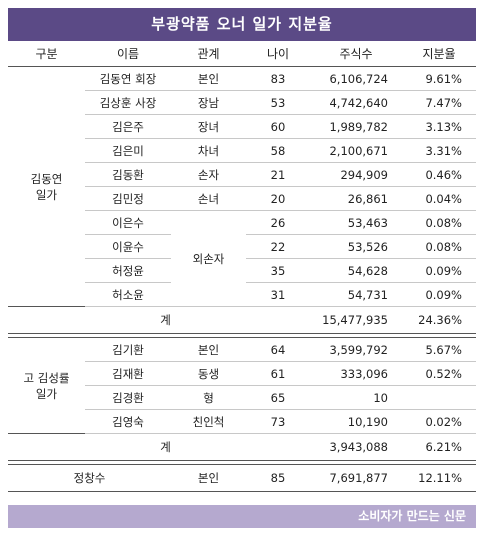 The width and height of the screenshot is (484, 536). I want to click on table-title: 부광약품 오너 일가 지분율, so click(242, 24).